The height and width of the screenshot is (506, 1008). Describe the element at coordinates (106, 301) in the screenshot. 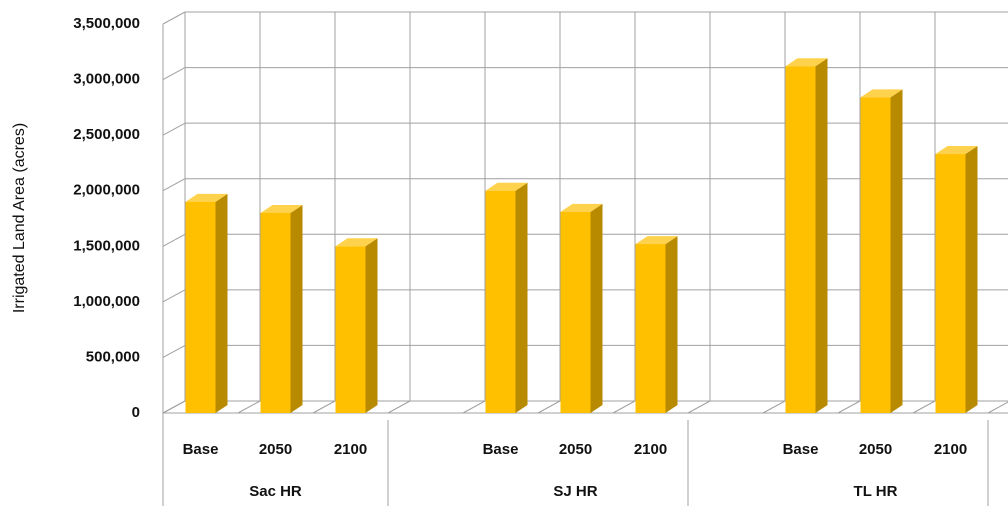

I see `y-tick-label: 1,000,000` at that location.